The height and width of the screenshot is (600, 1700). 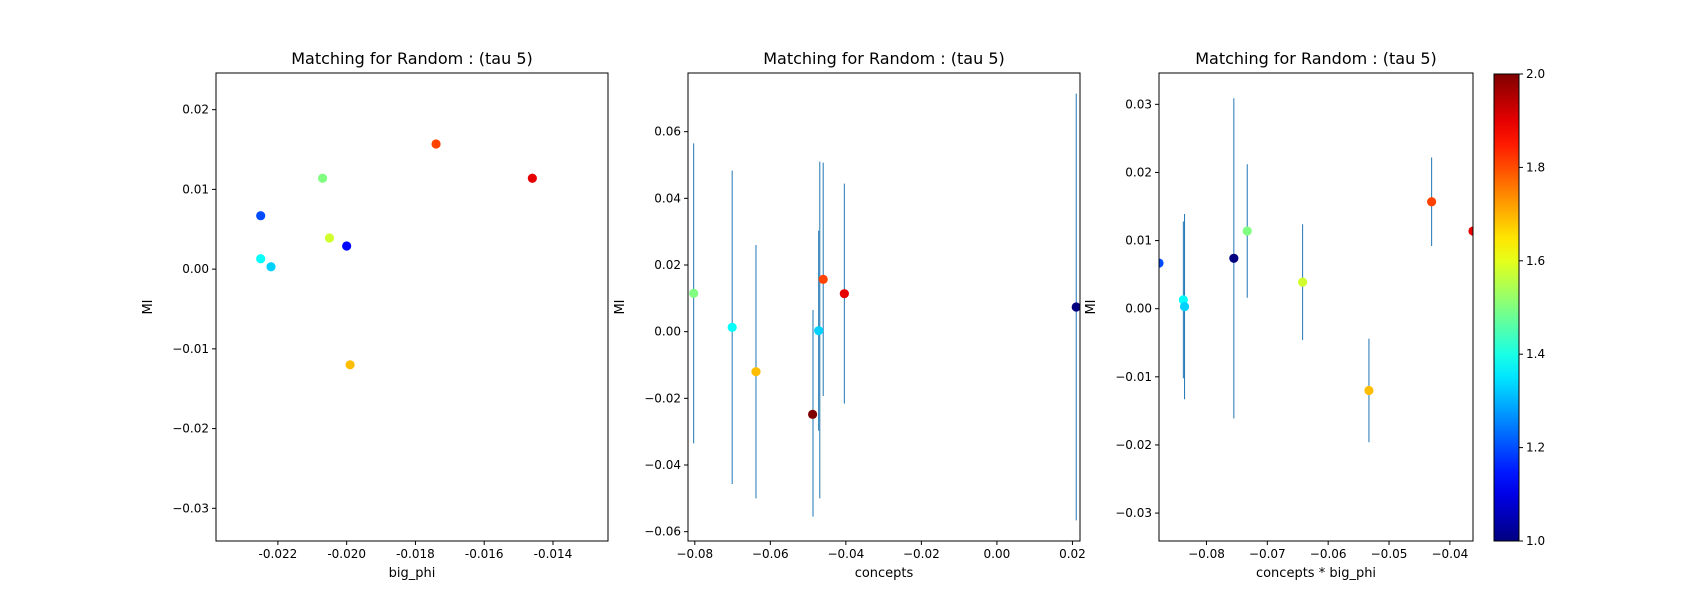 I want to click on y-tick-label: 0.04, so click(x=667, y=198).